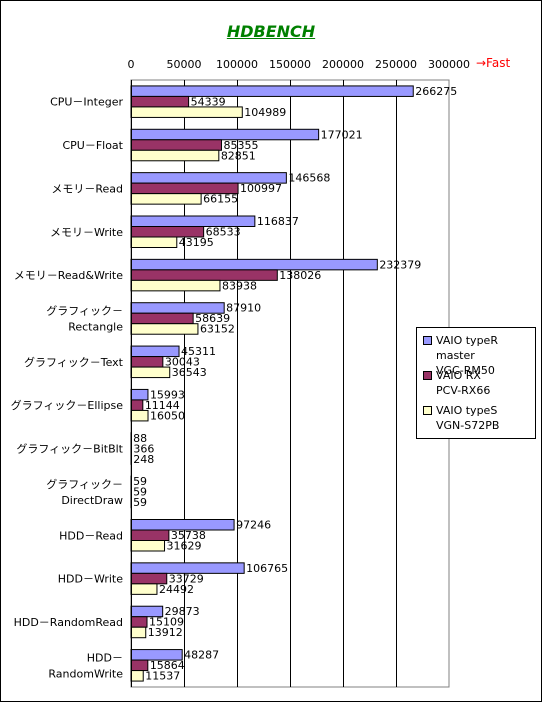  I want to click on fast-annotation: →Fast, so click(493, 63).